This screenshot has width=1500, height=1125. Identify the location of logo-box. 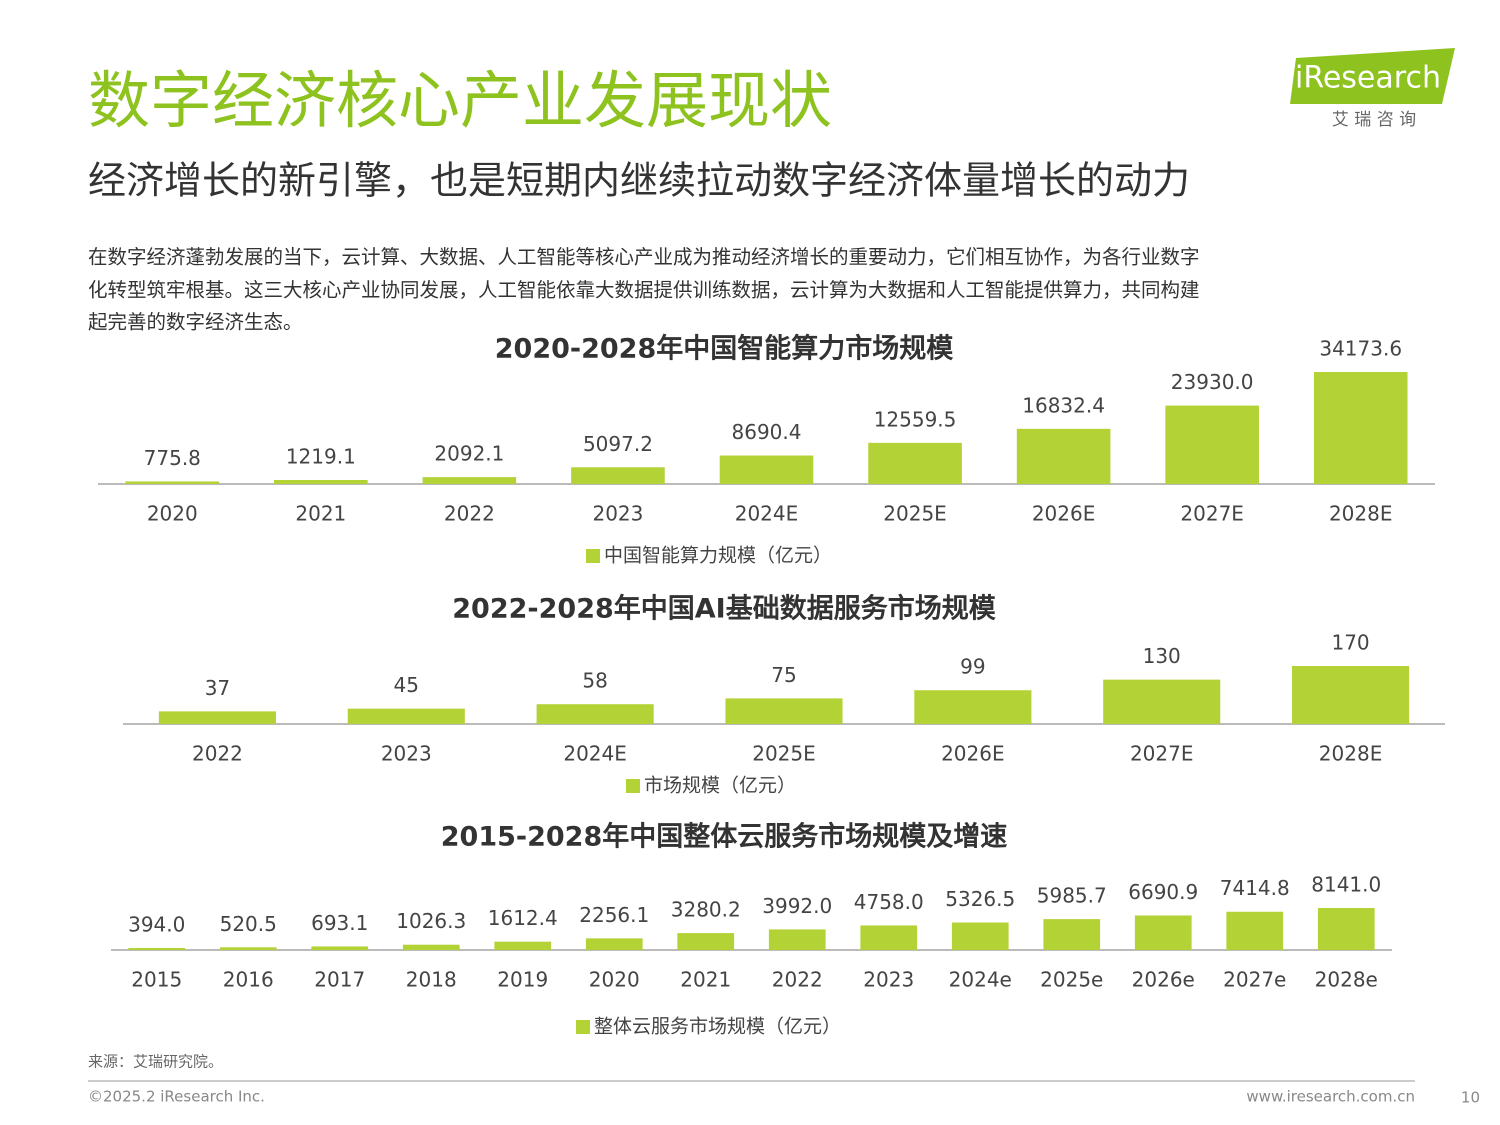
(1372, 76).